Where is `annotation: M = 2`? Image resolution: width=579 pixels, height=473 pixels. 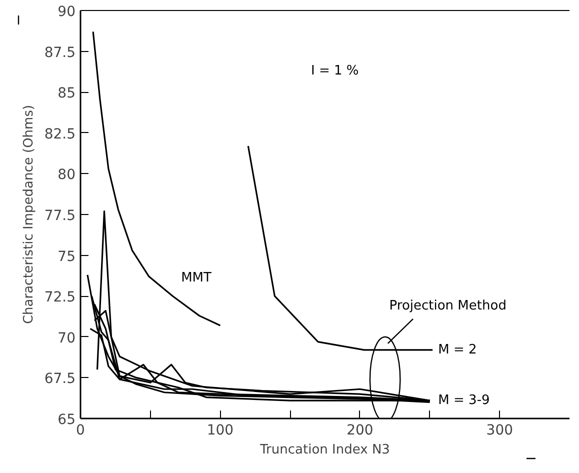
annotation: M = 2 is located at coordinates (457, 350).